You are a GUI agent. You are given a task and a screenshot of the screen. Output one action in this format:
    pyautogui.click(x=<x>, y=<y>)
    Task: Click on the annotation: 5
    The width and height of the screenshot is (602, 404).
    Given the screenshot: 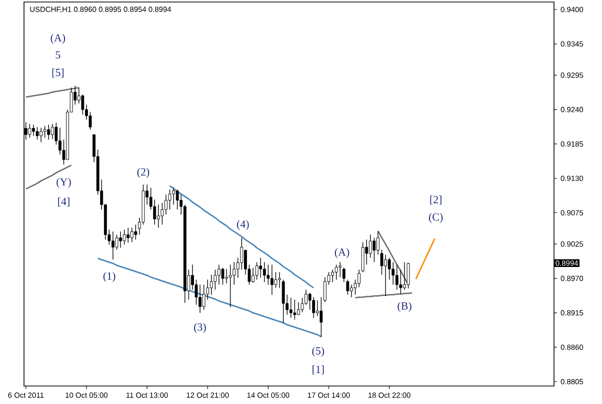 What is the action you would take?
    pyautogui.click(x=58, y=55)
    